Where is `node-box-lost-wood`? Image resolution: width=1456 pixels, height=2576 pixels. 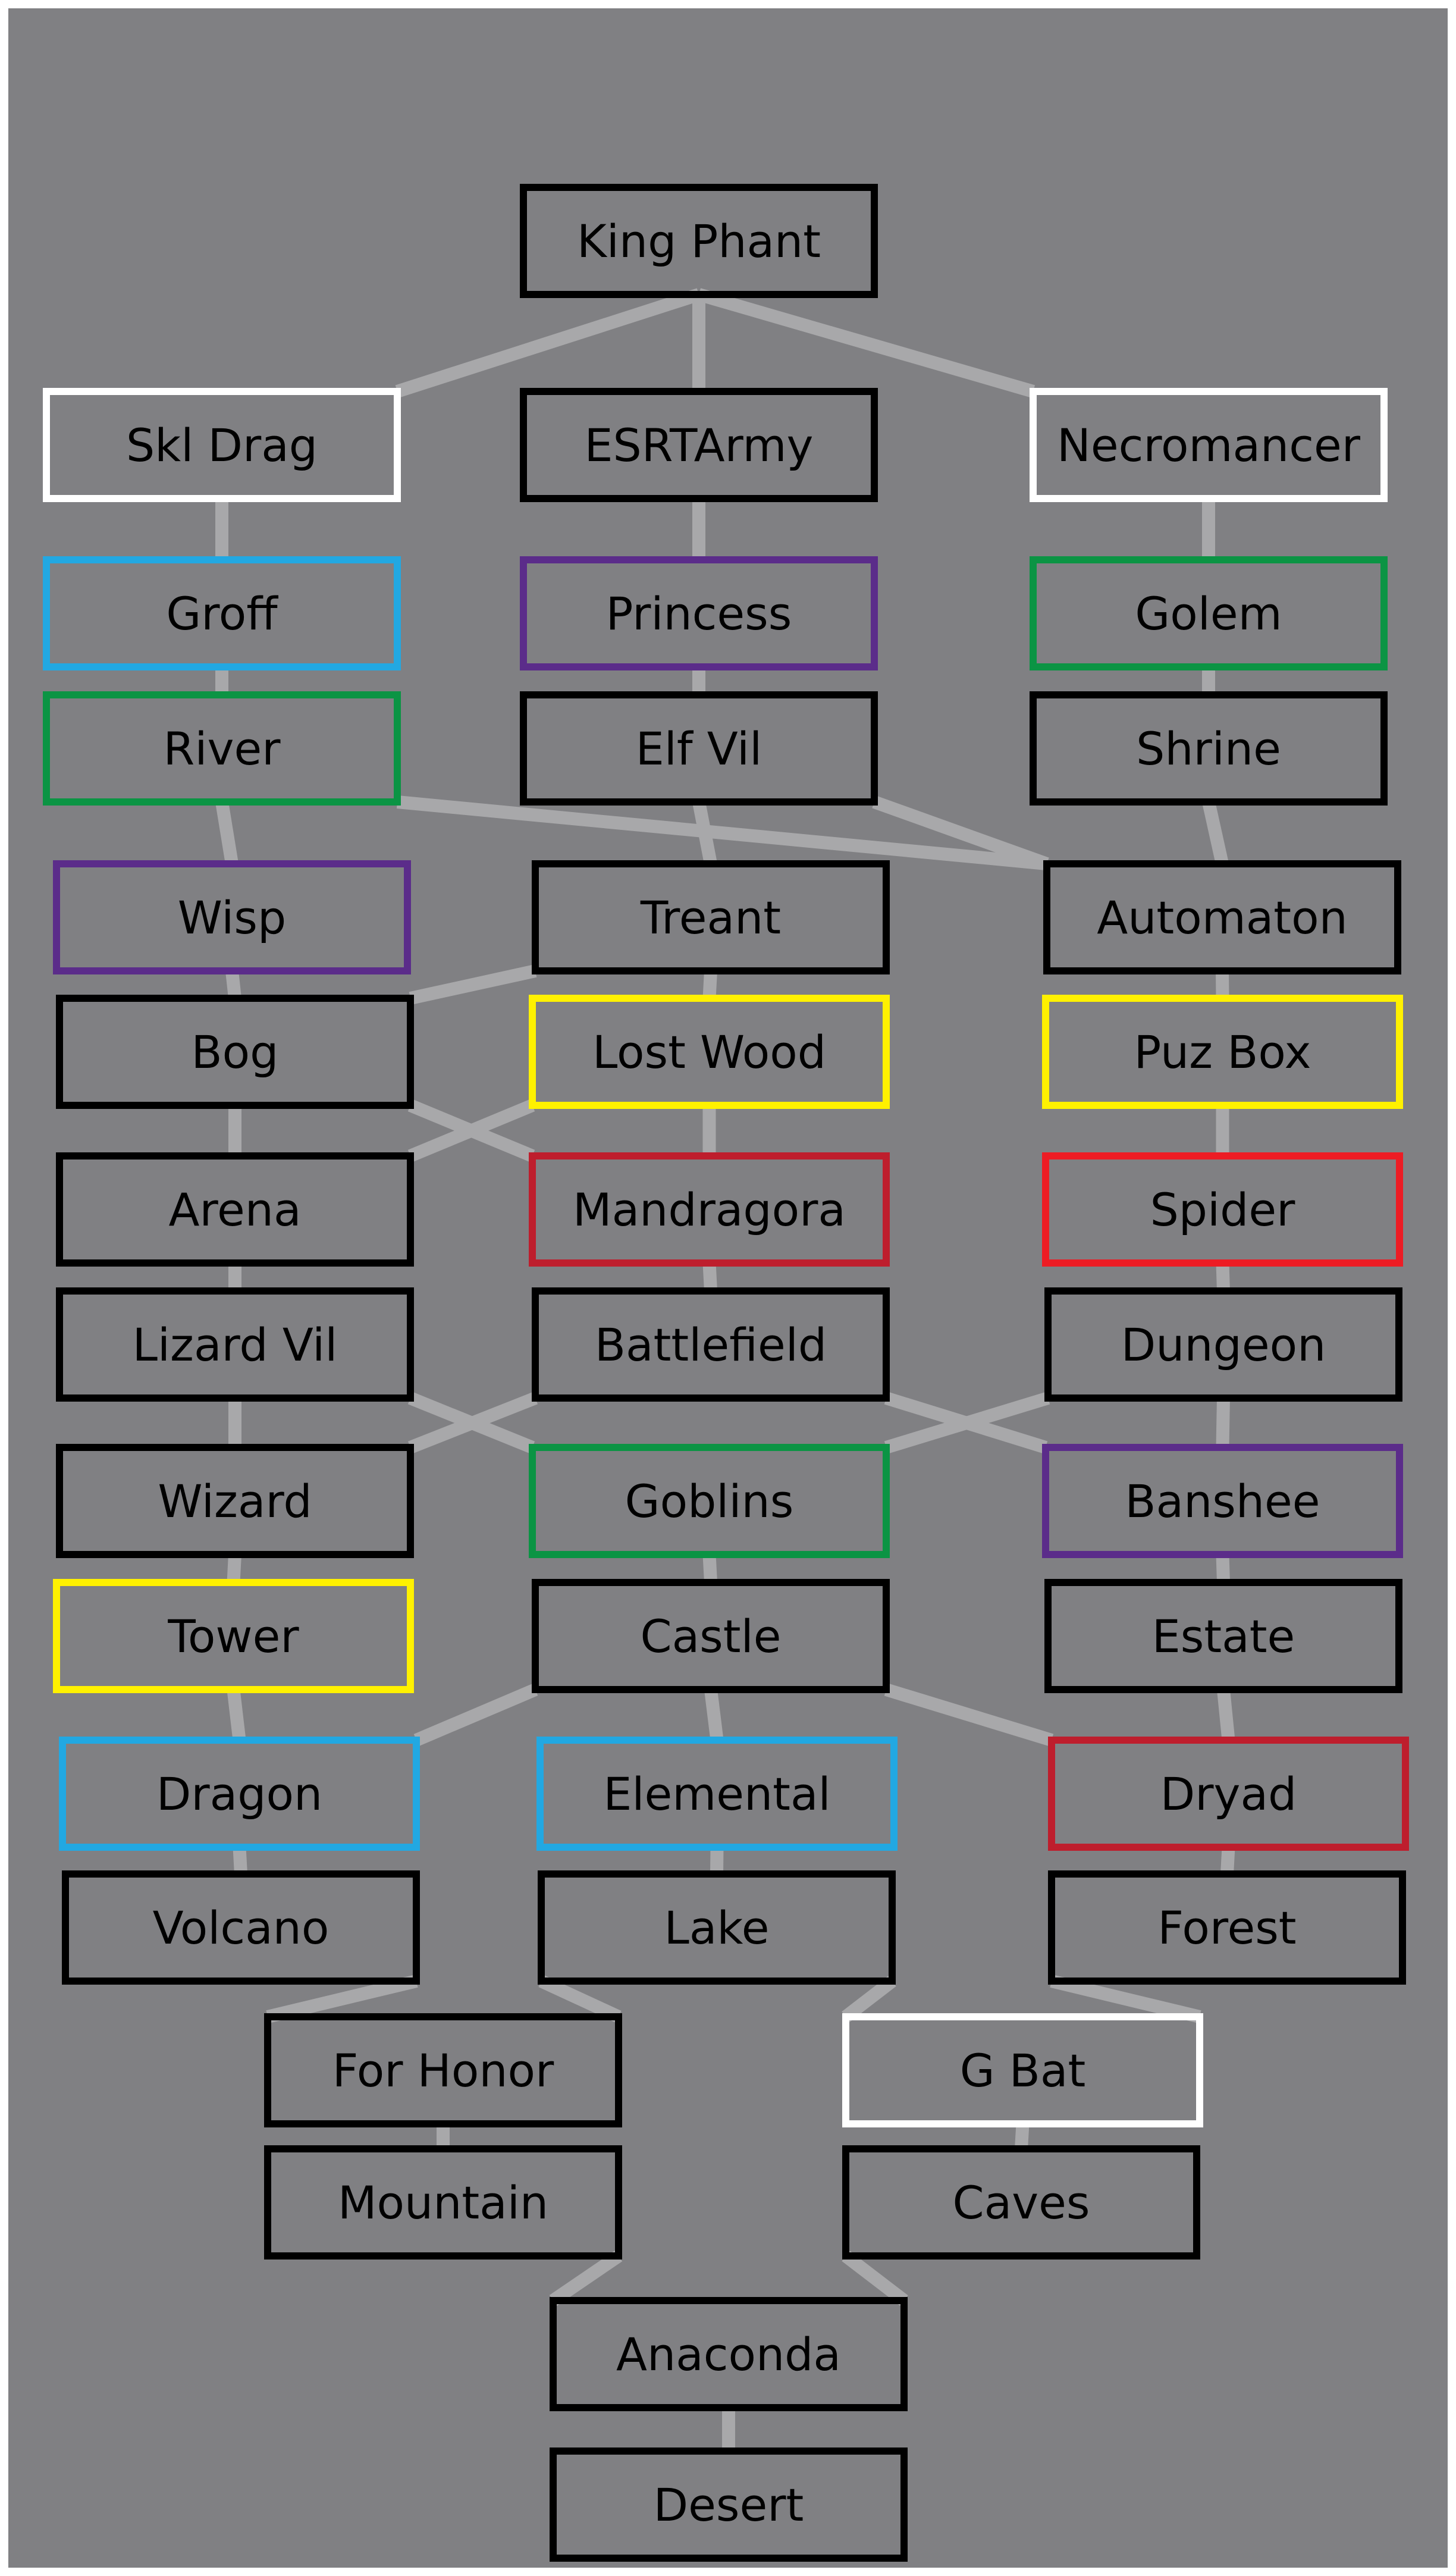 node-box-lost-wood is located at coordinates (709, 1052).